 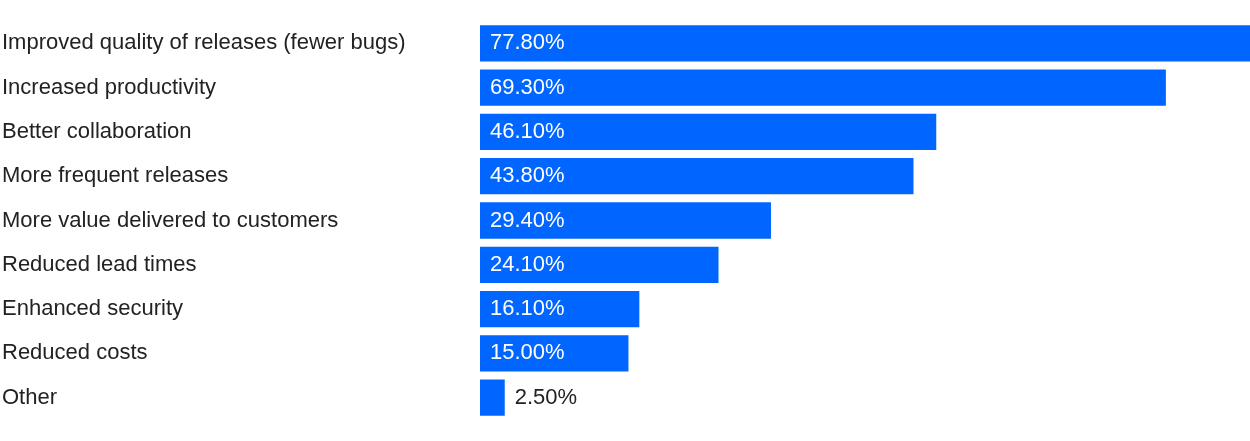 What do you see at coordinates (170, 219) in the screenshot?
I see `y-tick-label: More value delivered to customers` at bounding box center [170, 219].